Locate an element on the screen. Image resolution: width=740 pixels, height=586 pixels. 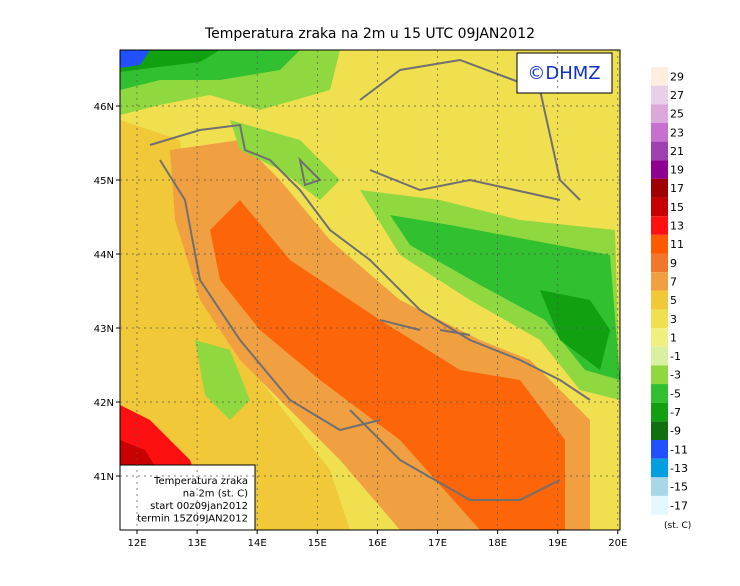
info-line: termin 15Z09JAN2012 is located at coordinates (192, 519).